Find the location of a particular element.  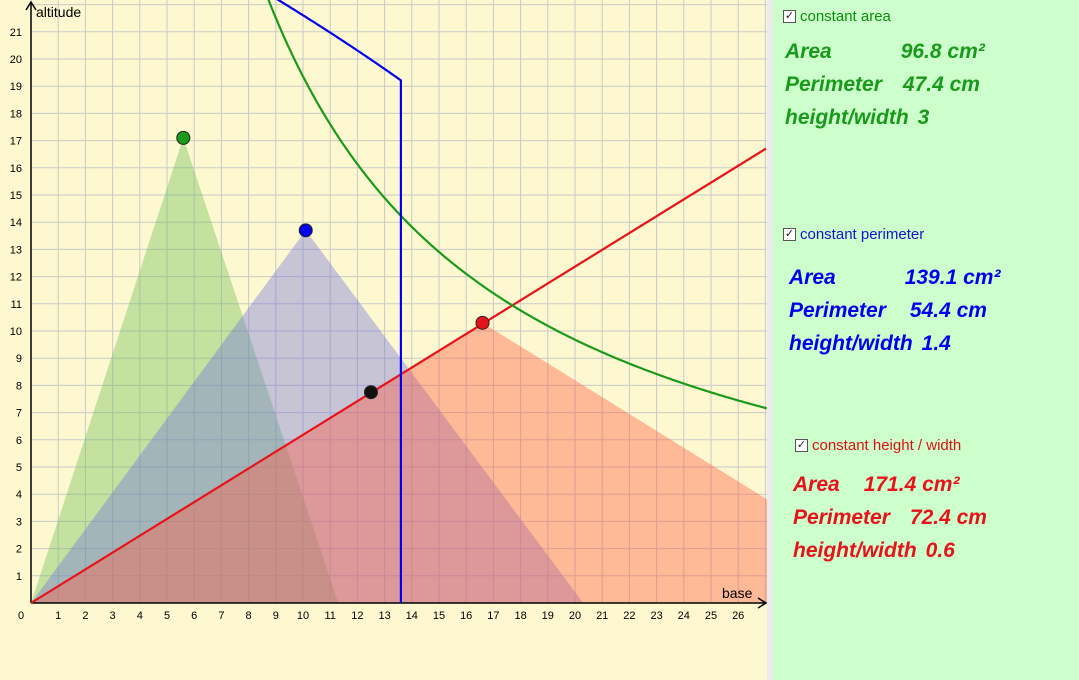

x-tick-label: 3 is located at coordinates (113, 616).